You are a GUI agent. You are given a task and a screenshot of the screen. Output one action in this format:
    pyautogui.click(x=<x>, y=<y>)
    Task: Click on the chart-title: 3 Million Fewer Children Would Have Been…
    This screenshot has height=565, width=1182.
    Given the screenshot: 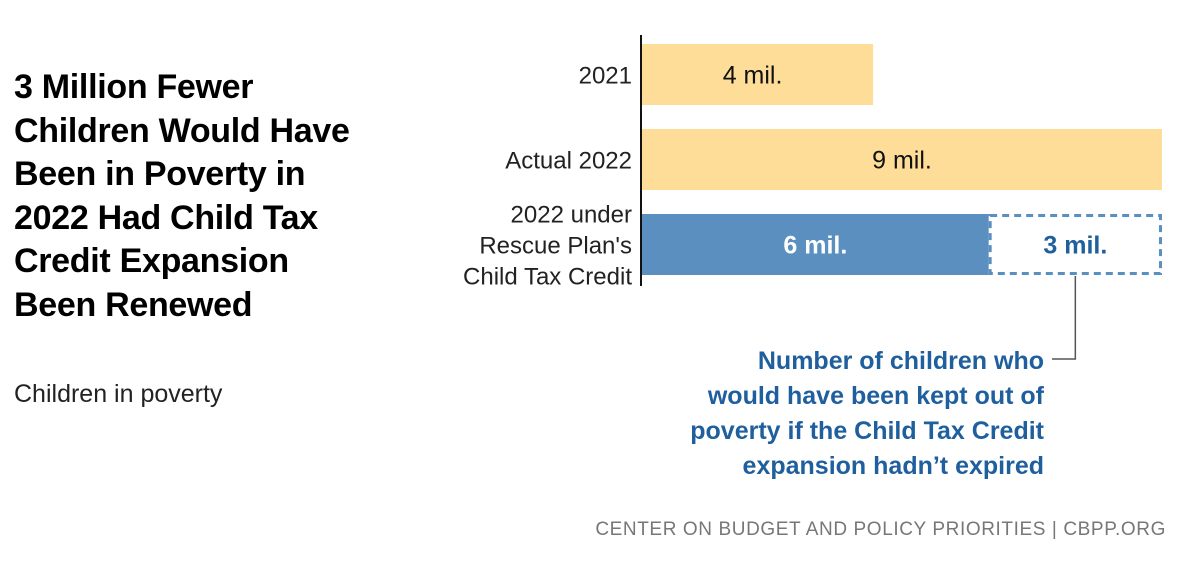 What is the action you would take?
    pyautogui.click(x=182, y=196)
    